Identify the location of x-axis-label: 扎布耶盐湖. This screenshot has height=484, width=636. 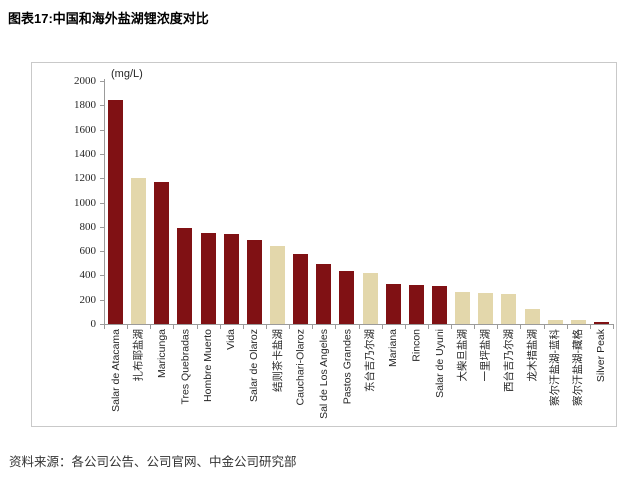
(138, 355).